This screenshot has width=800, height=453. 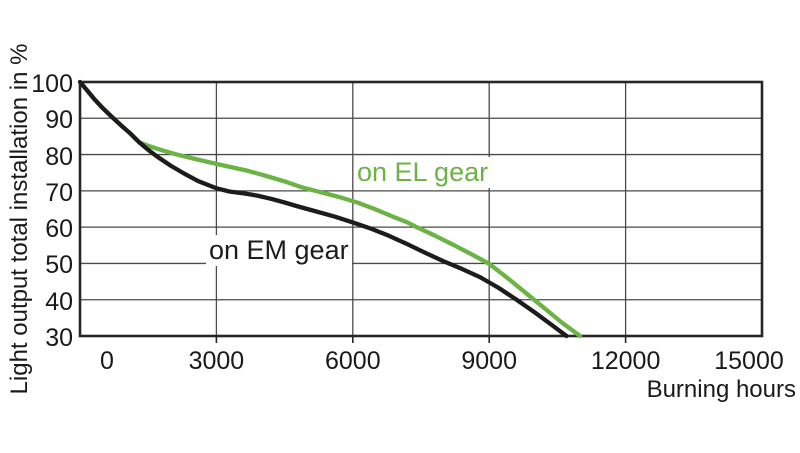 I want to click on y-tick-label: 70, so click(x=59, y=192).